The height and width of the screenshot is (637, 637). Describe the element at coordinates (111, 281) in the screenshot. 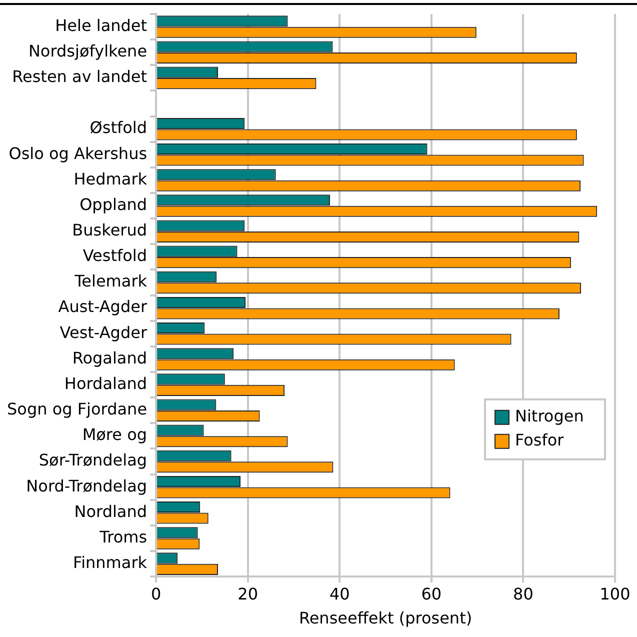

I see `y-tick-label: Telemark` at that location.